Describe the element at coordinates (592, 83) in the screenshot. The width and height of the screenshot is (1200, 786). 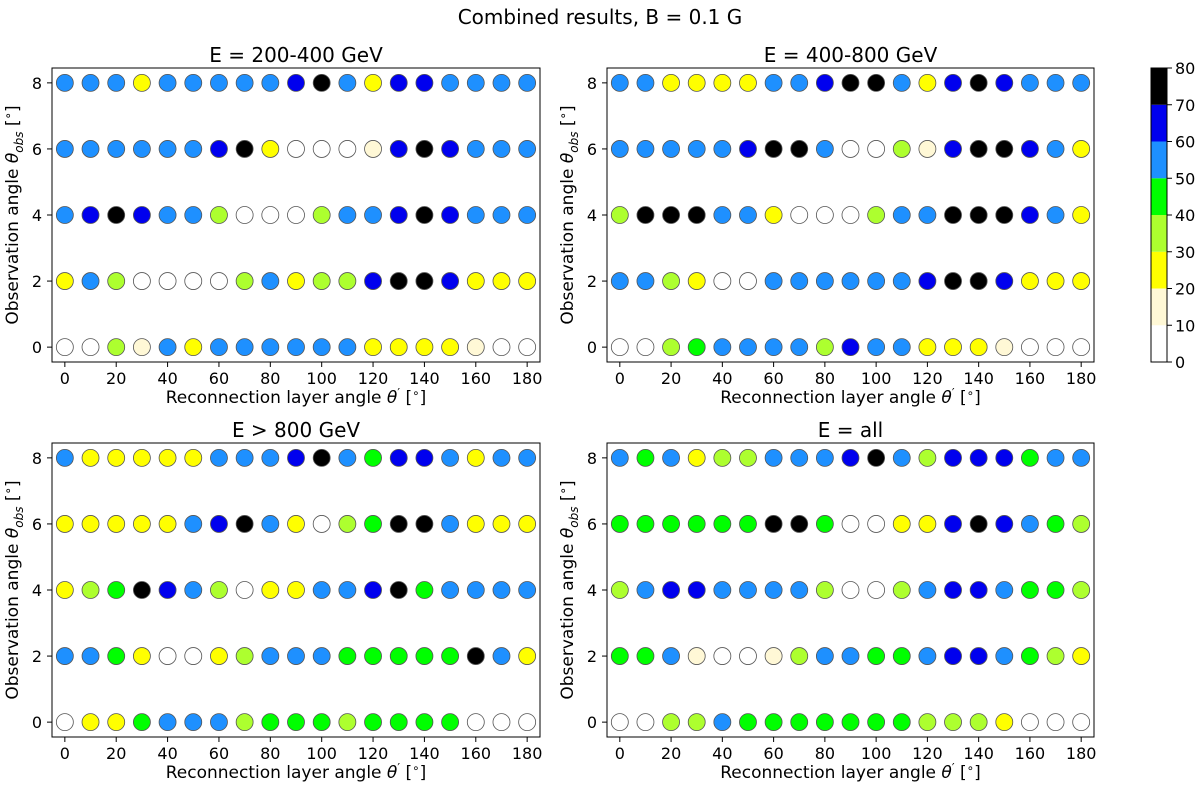
I see `y-tick-label: 8` at that location.